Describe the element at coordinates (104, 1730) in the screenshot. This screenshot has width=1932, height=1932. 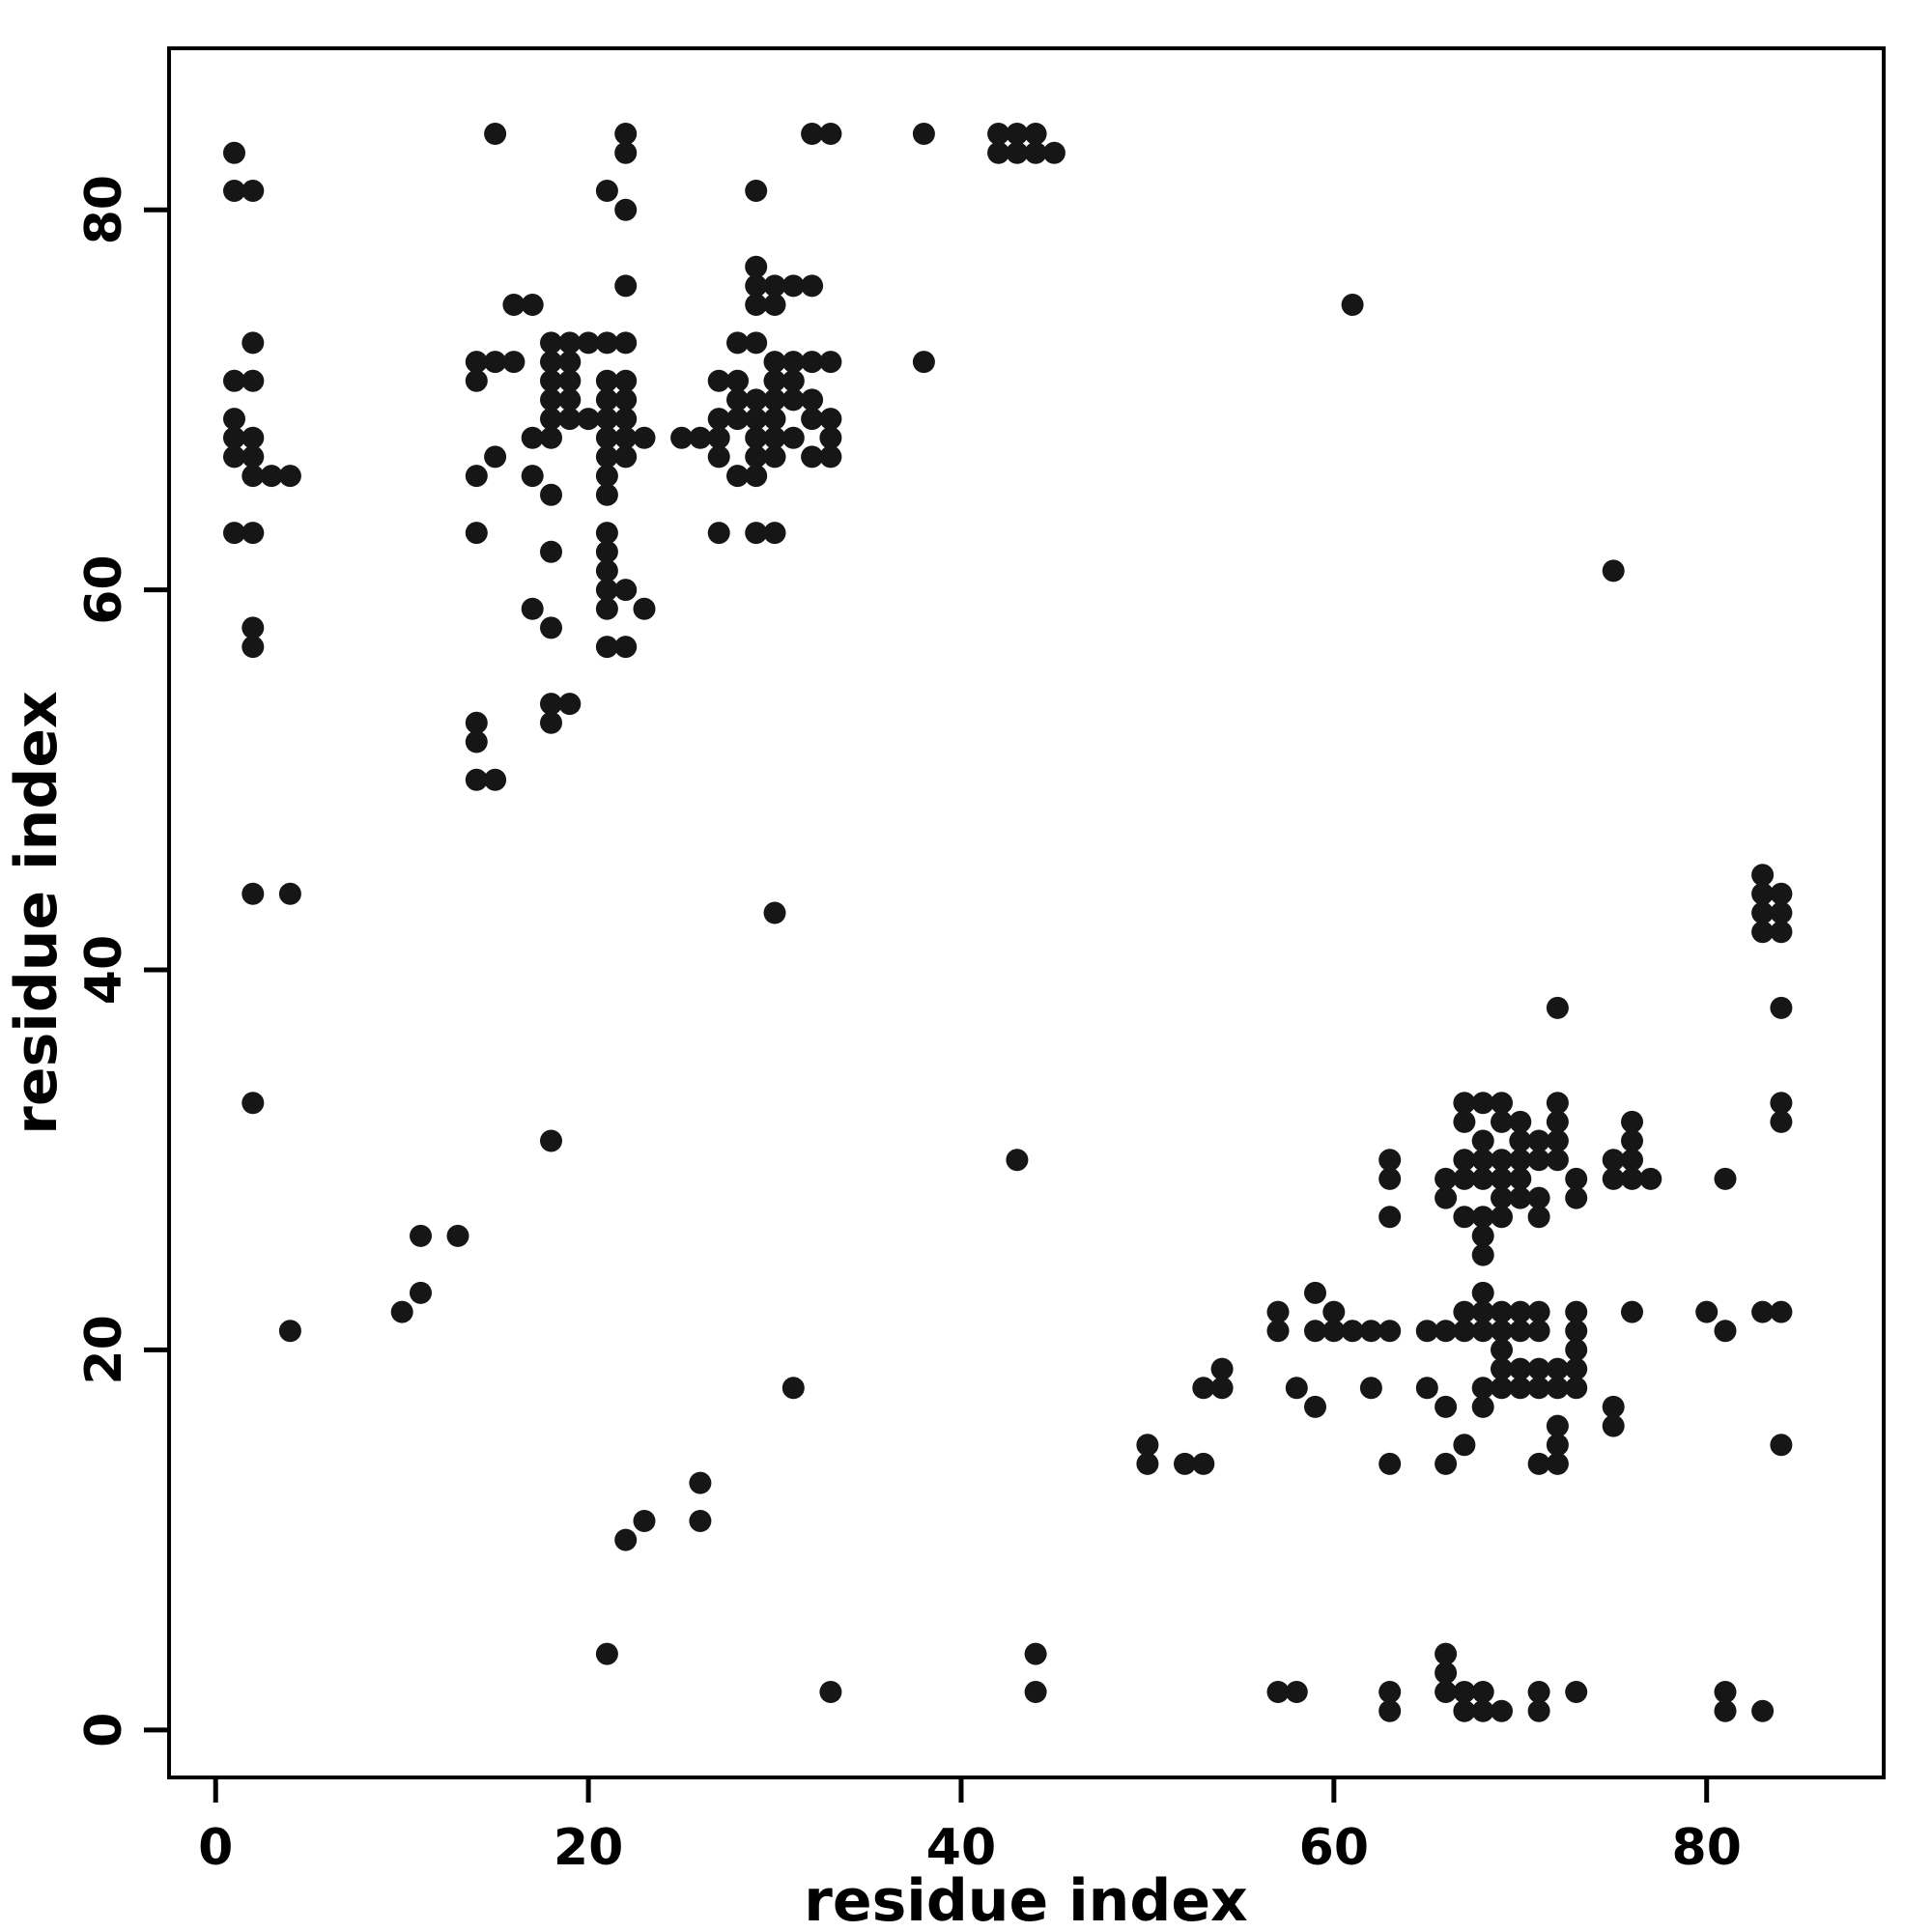
I see `y-tick-label: 0` at that location.